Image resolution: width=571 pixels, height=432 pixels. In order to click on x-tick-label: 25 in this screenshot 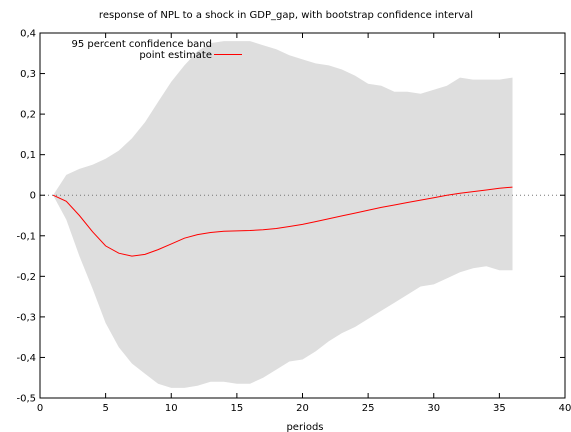, I will do `click(368, 408)`.